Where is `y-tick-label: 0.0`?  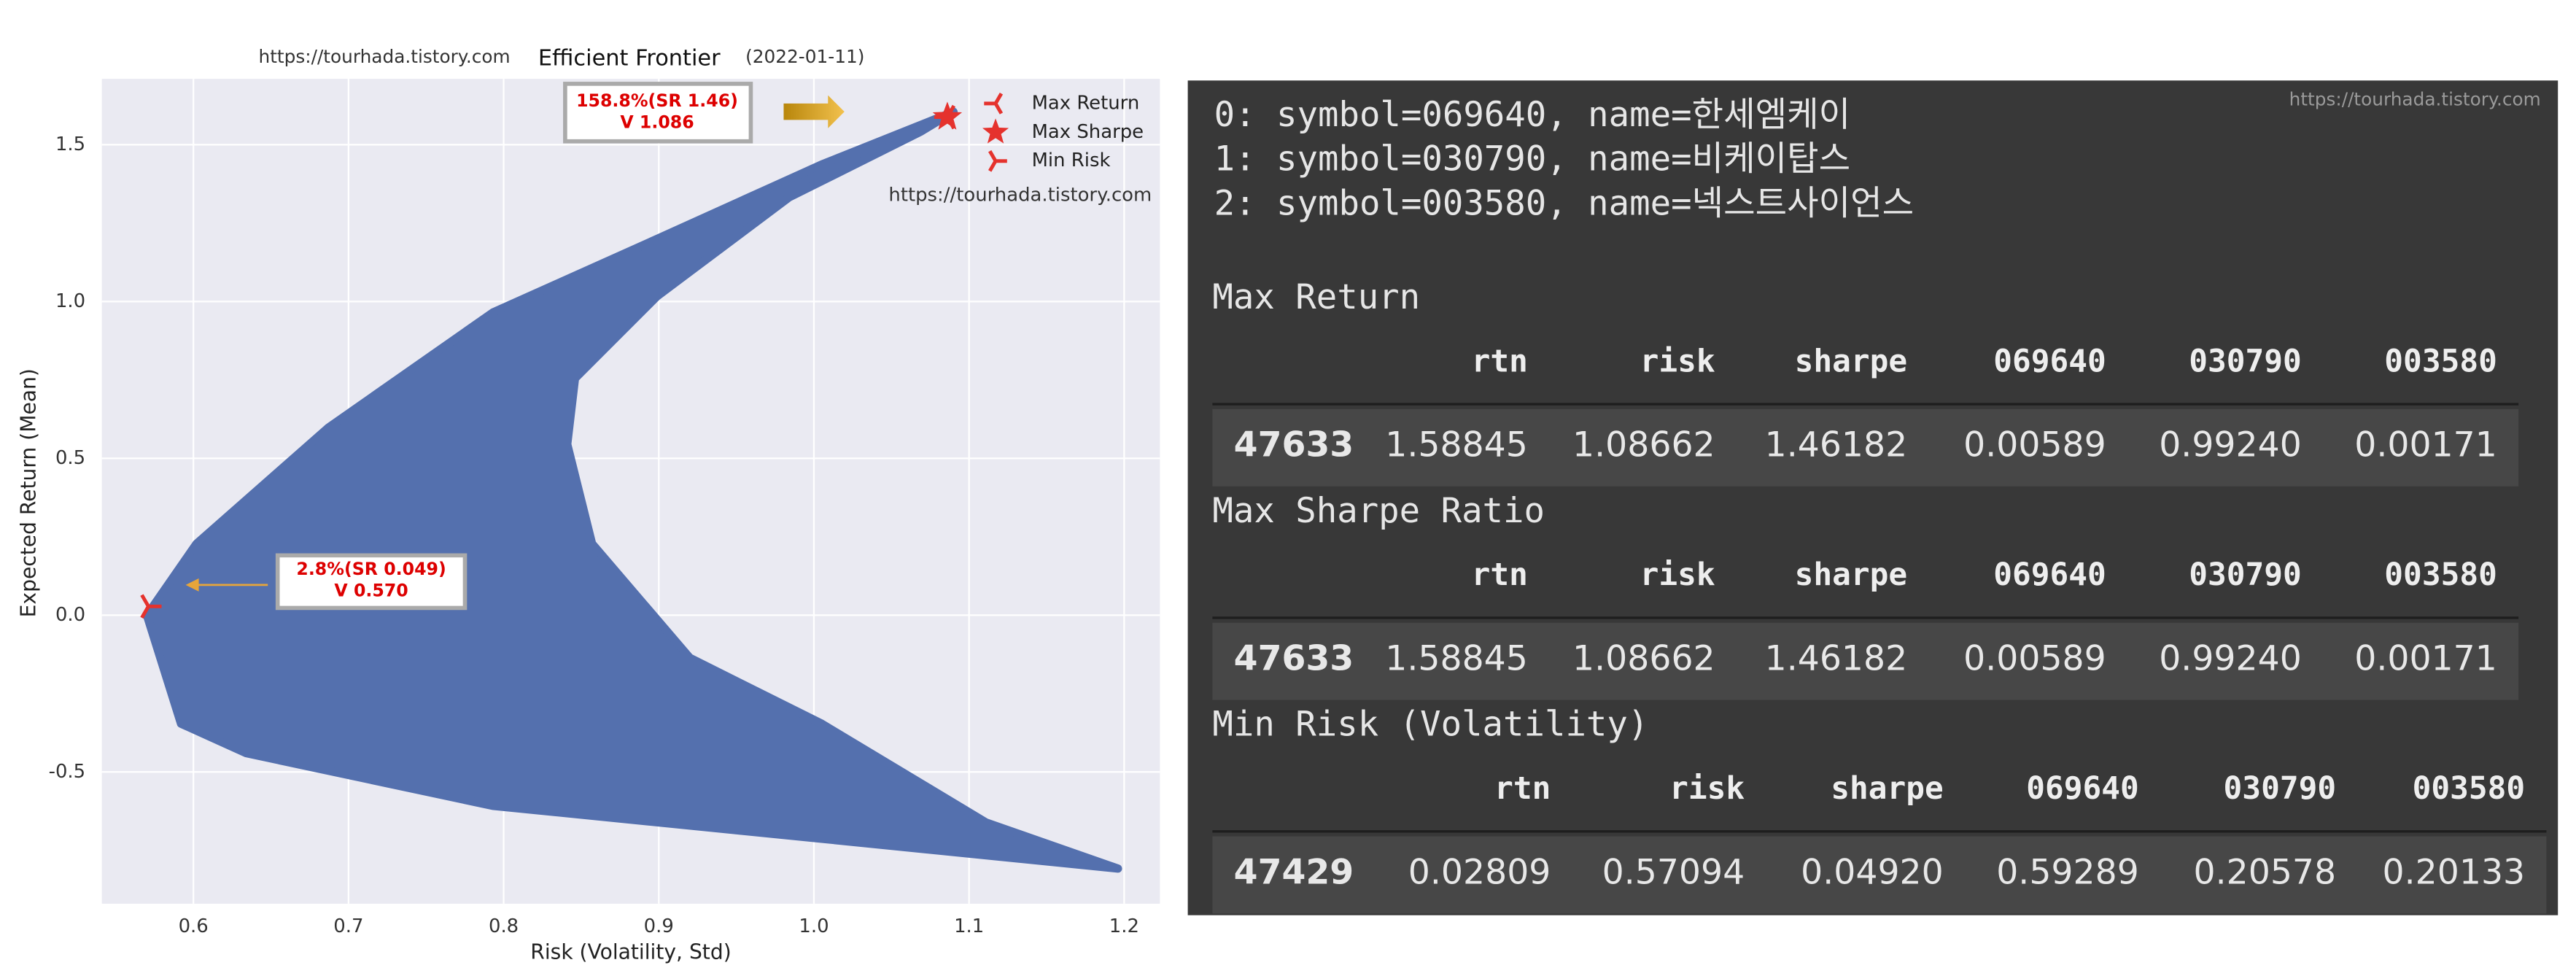 y-tick-label: 0.0 is located at coordinates (70, 615).